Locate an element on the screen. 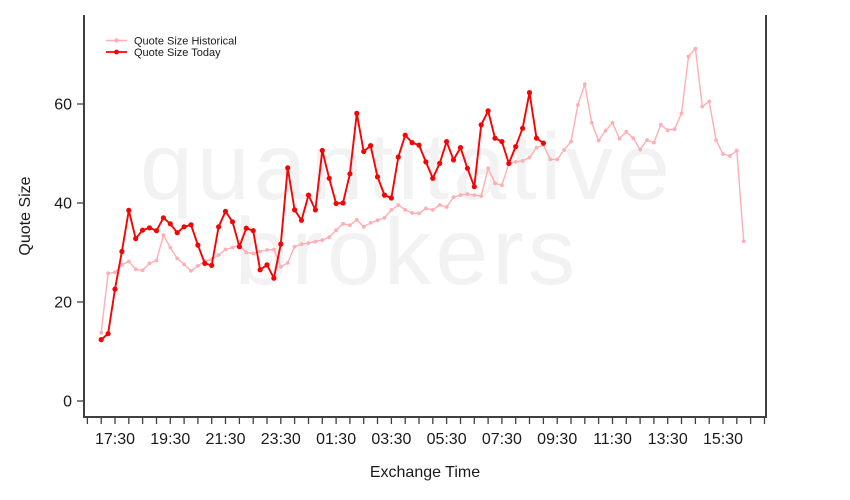 Image resolution: width=850 pixels, height=500 pixels. x-tick-label: 15:30 is located at coordinates (723, 439).